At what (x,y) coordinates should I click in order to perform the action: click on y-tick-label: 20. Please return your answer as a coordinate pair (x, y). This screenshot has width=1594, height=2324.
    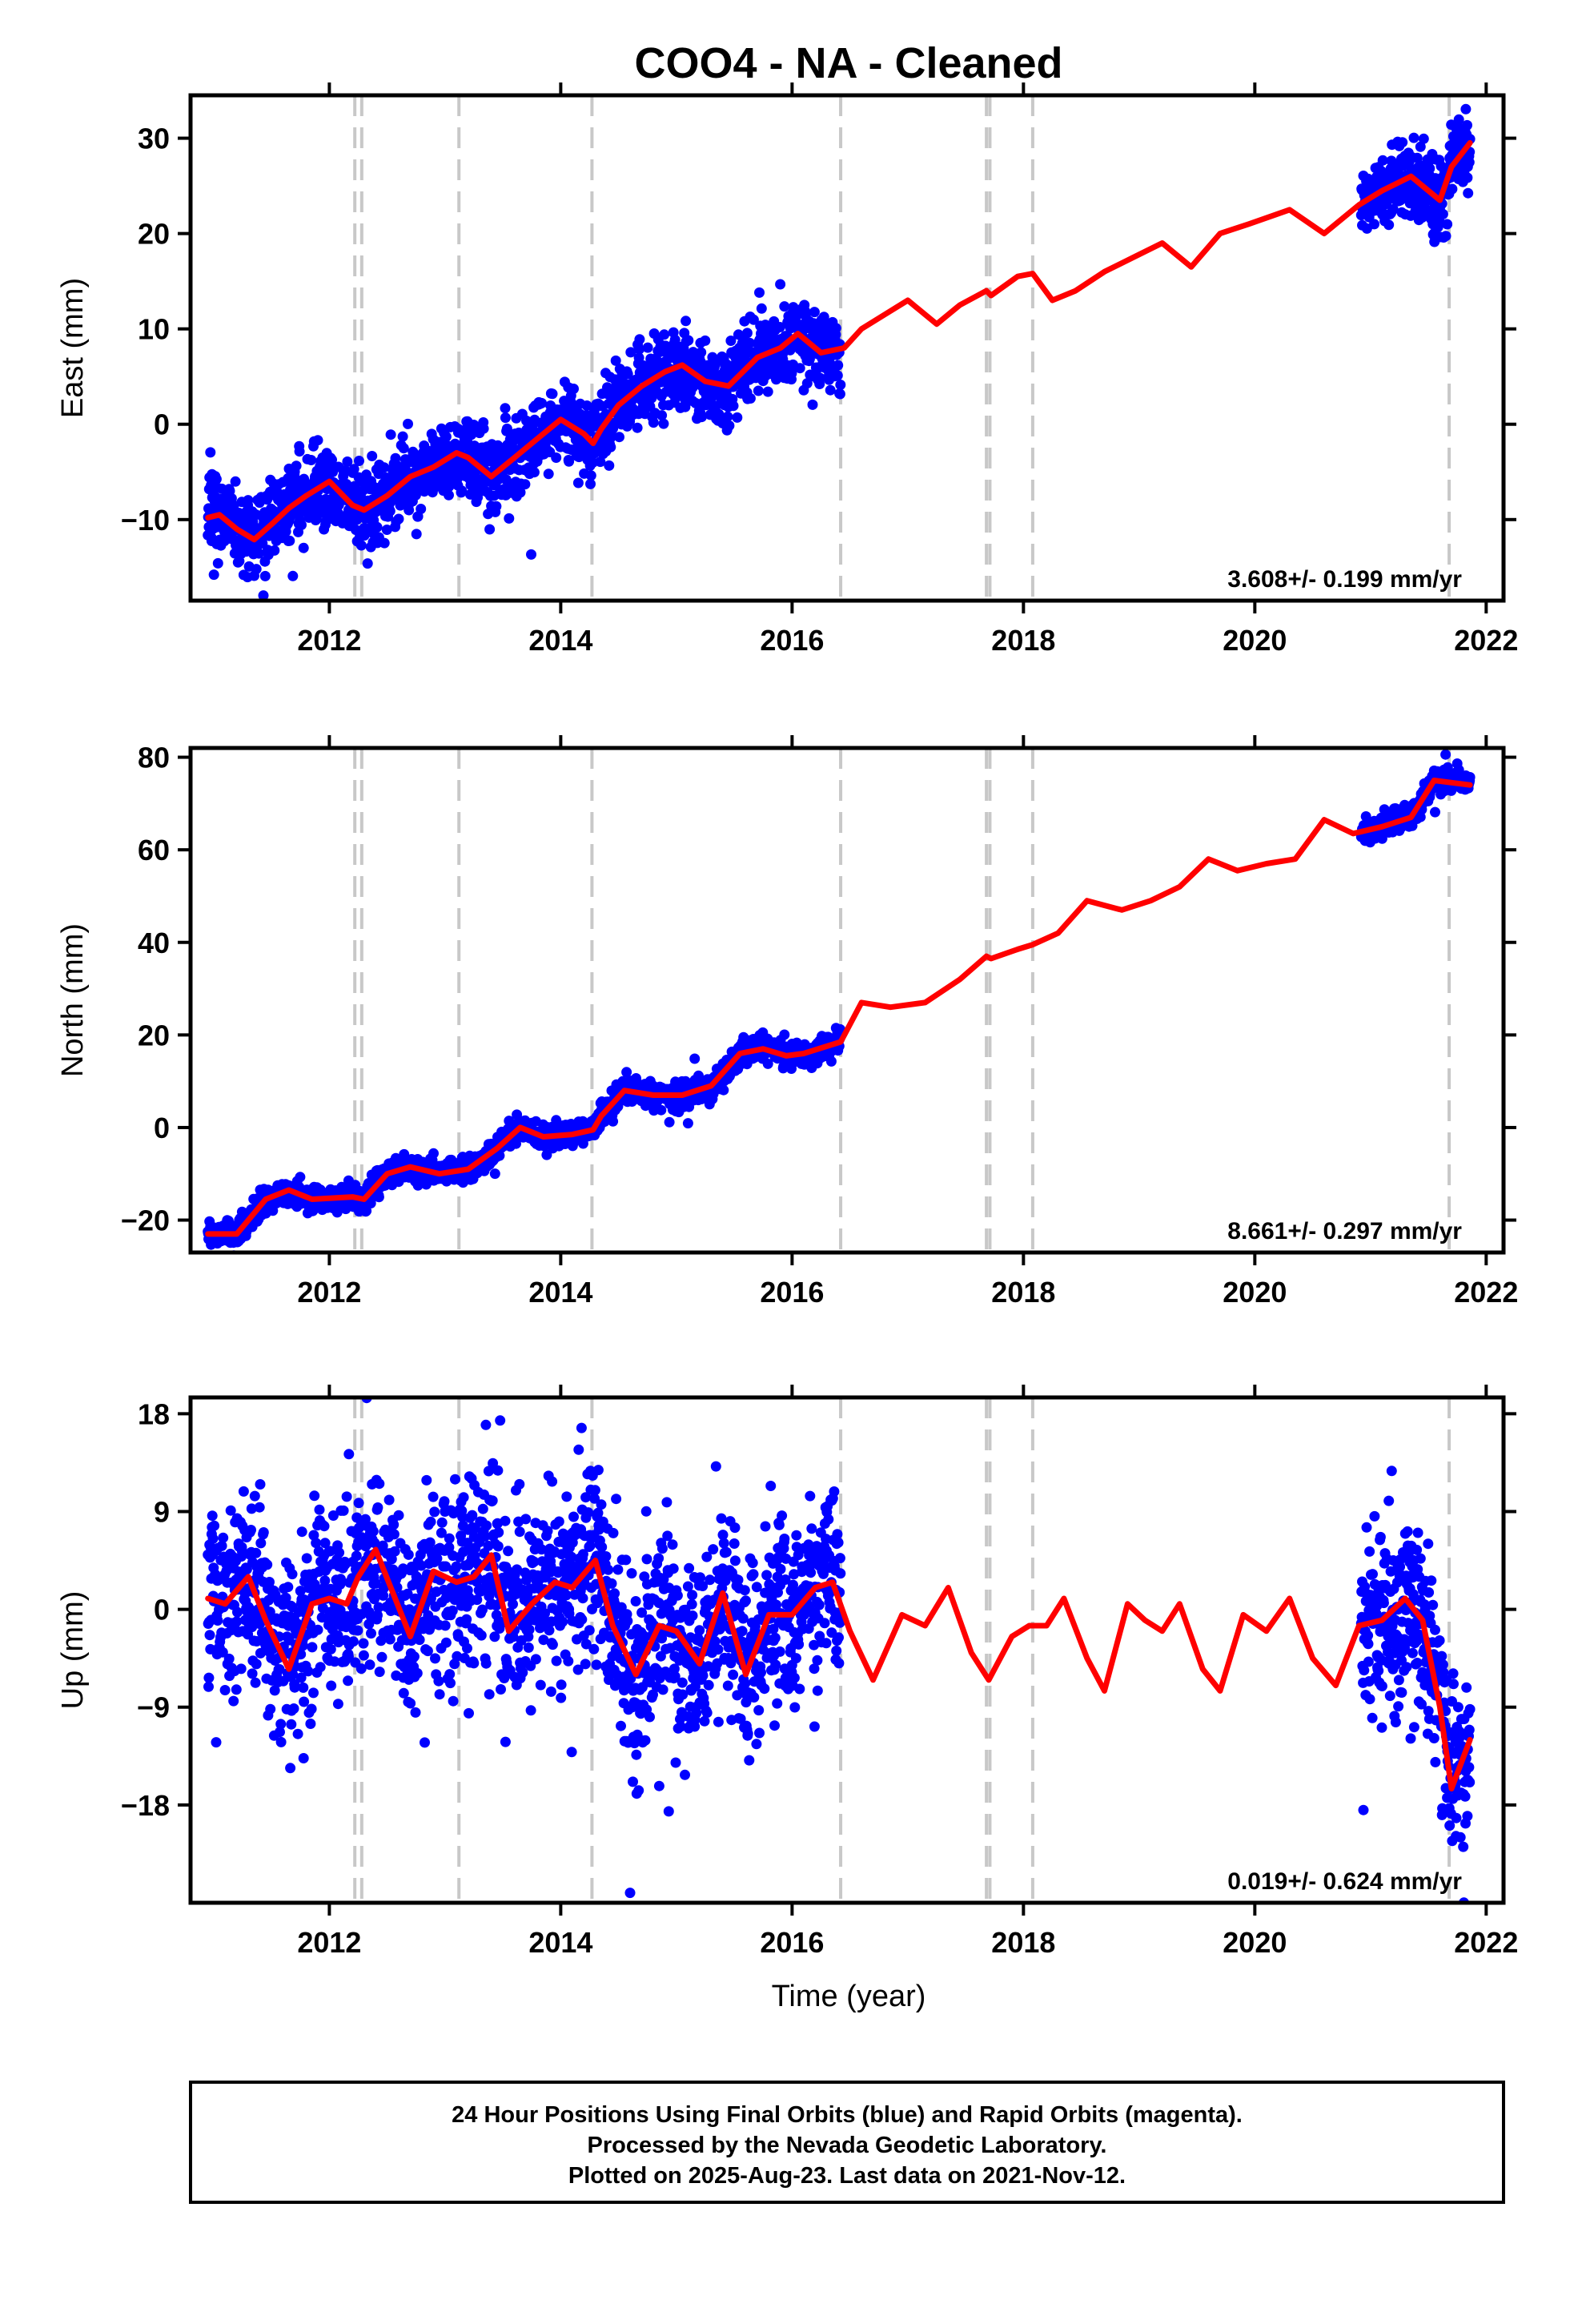
    Looking at the image, I should click on (154, 1035).